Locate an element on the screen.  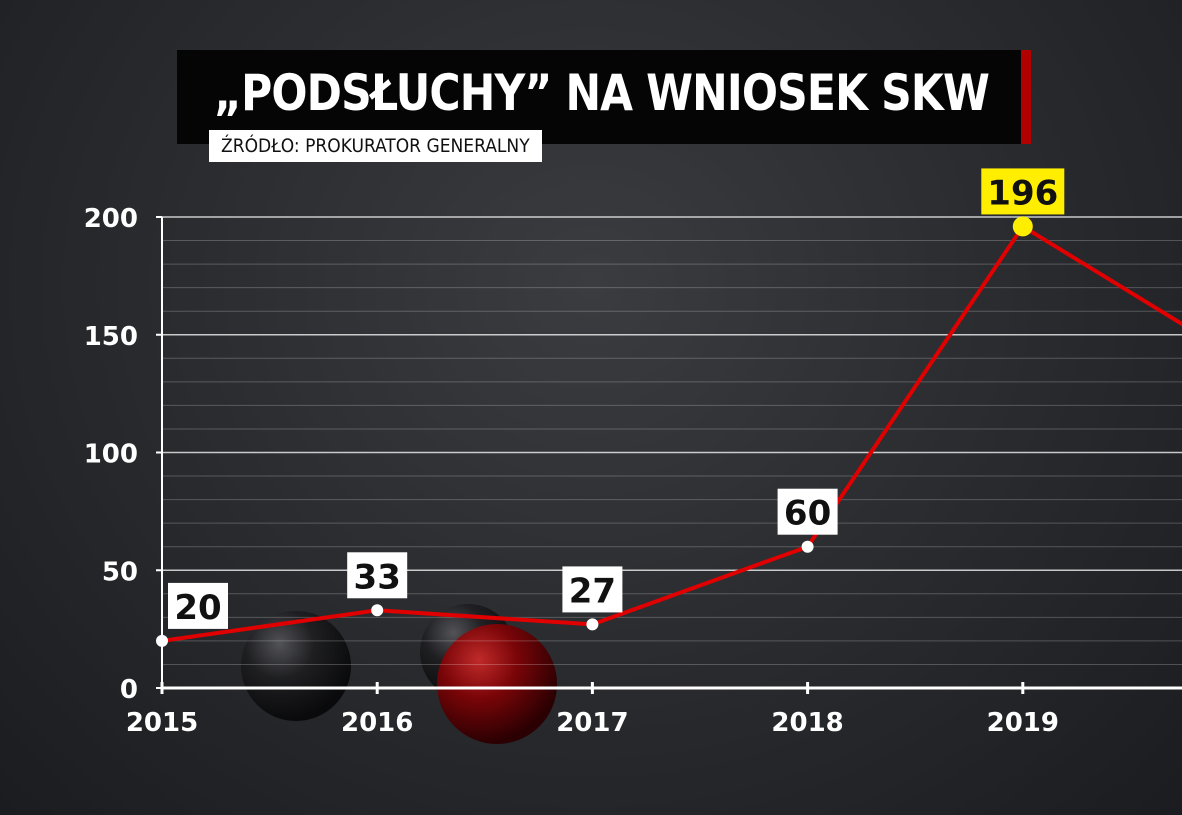
decorative-spheres is located at coordinates (399, 674).